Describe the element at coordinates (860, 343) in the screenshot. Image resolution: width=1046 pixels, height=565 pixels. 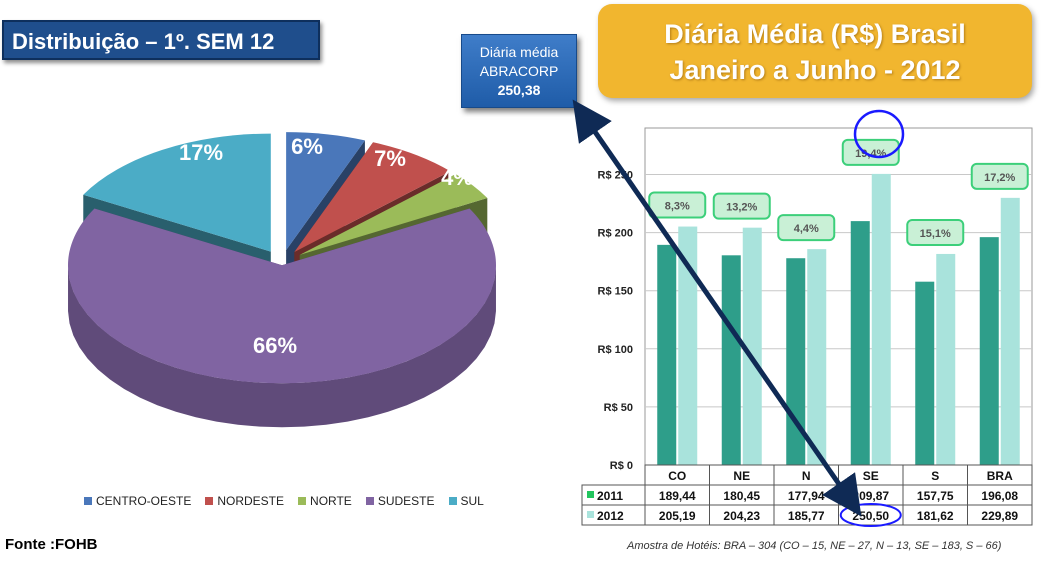
I see `bar-2011-se` at that location.